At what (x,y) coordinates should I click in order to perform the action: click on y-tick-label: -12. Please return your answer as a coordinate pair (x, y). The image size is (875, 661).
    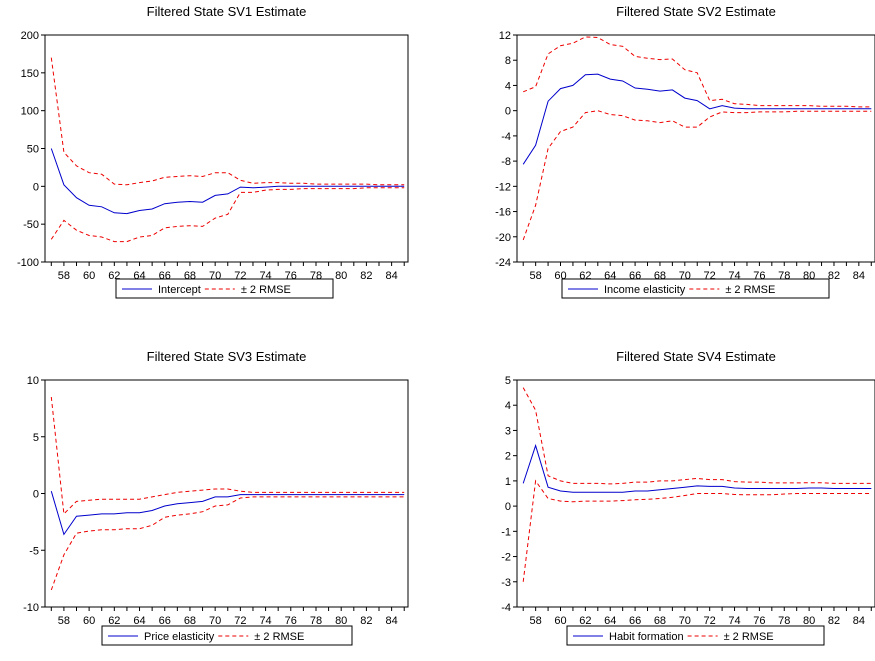
    Looking at the image, I should click on (503, 187).